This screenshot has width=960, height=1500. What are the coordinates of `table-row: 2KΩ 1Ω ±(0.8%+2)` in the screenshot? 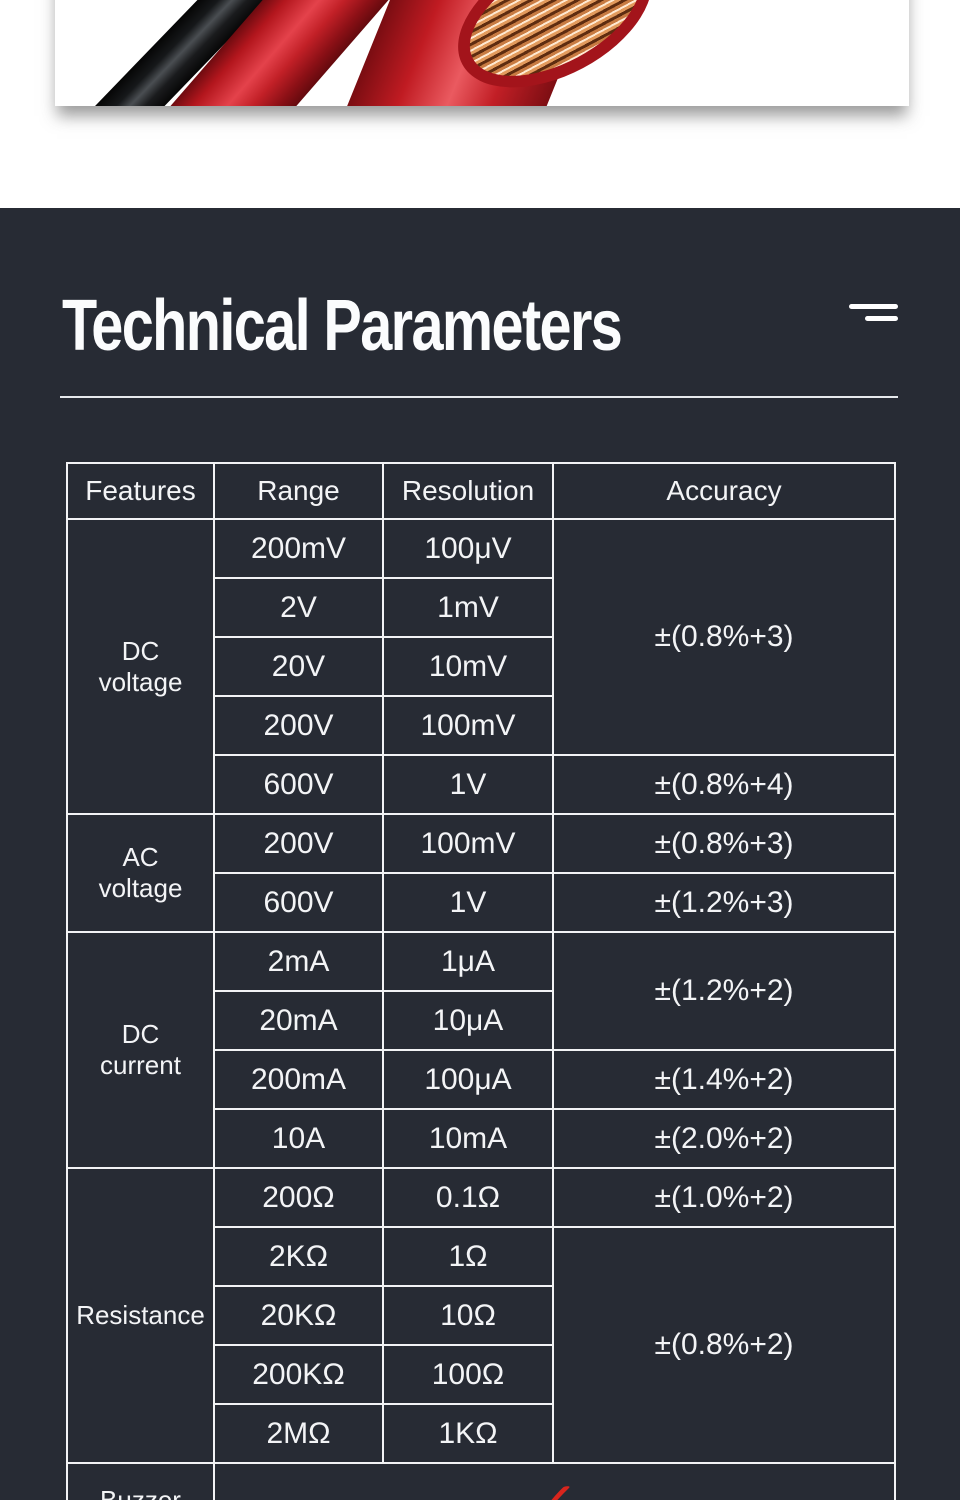 It's located at (481, 1345).